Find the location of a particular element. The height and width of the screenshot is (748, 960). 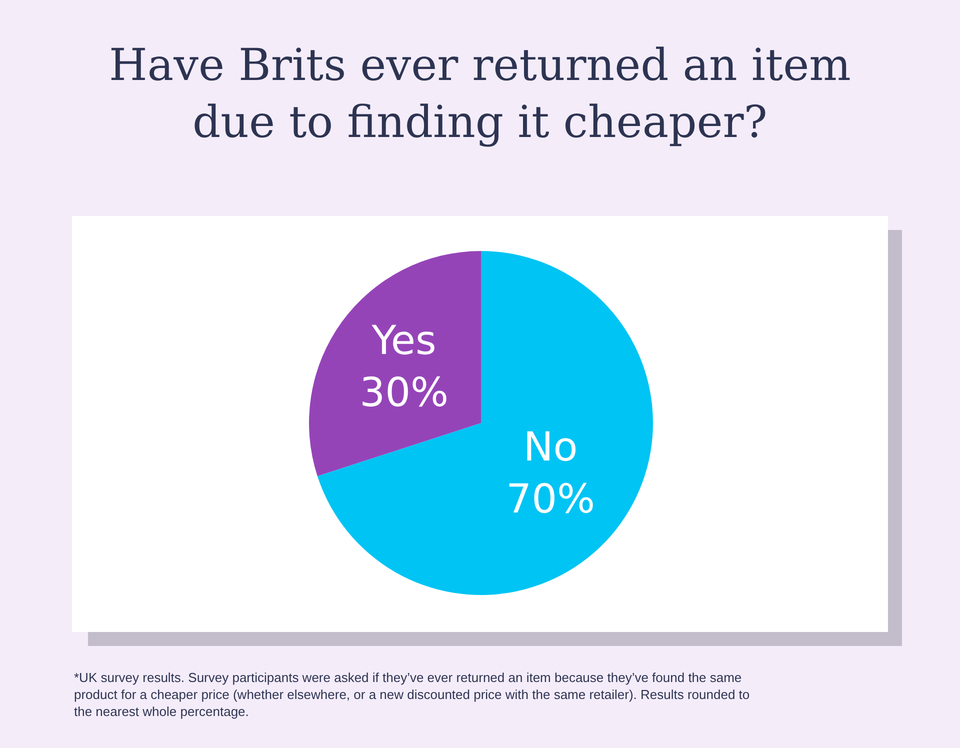

data-label: 70% is located at coordinates (551, 499).